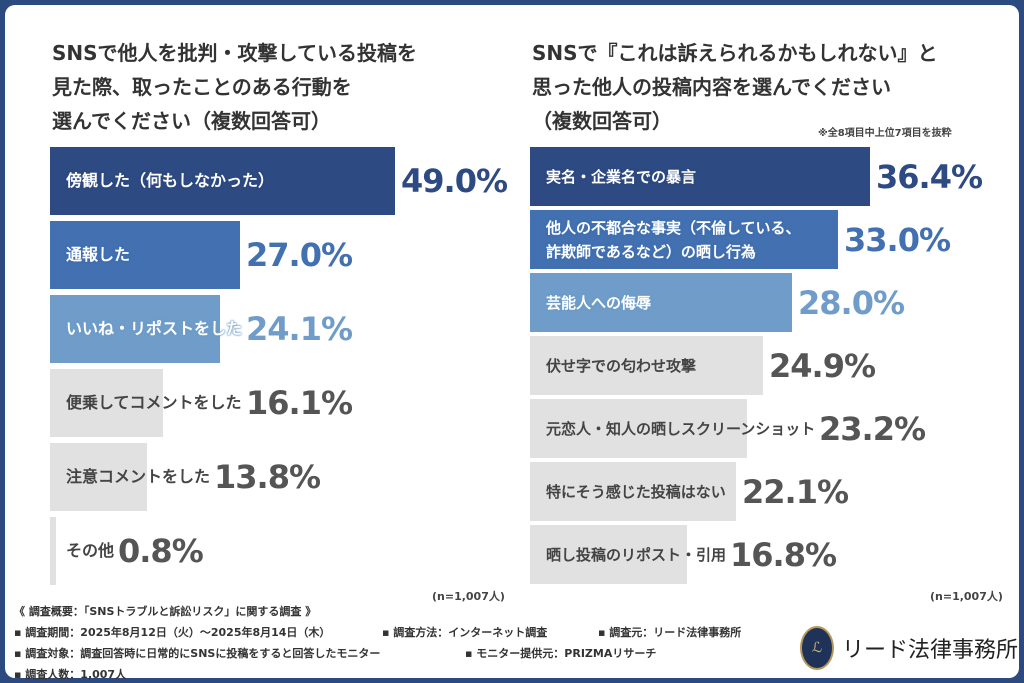 The height and width of the screenshot is (683, 1024). What do you see at coordinates (299, 329) in the screenshot?
I see `bar-value-label: 24.1%` at bounding box center [299, 329].